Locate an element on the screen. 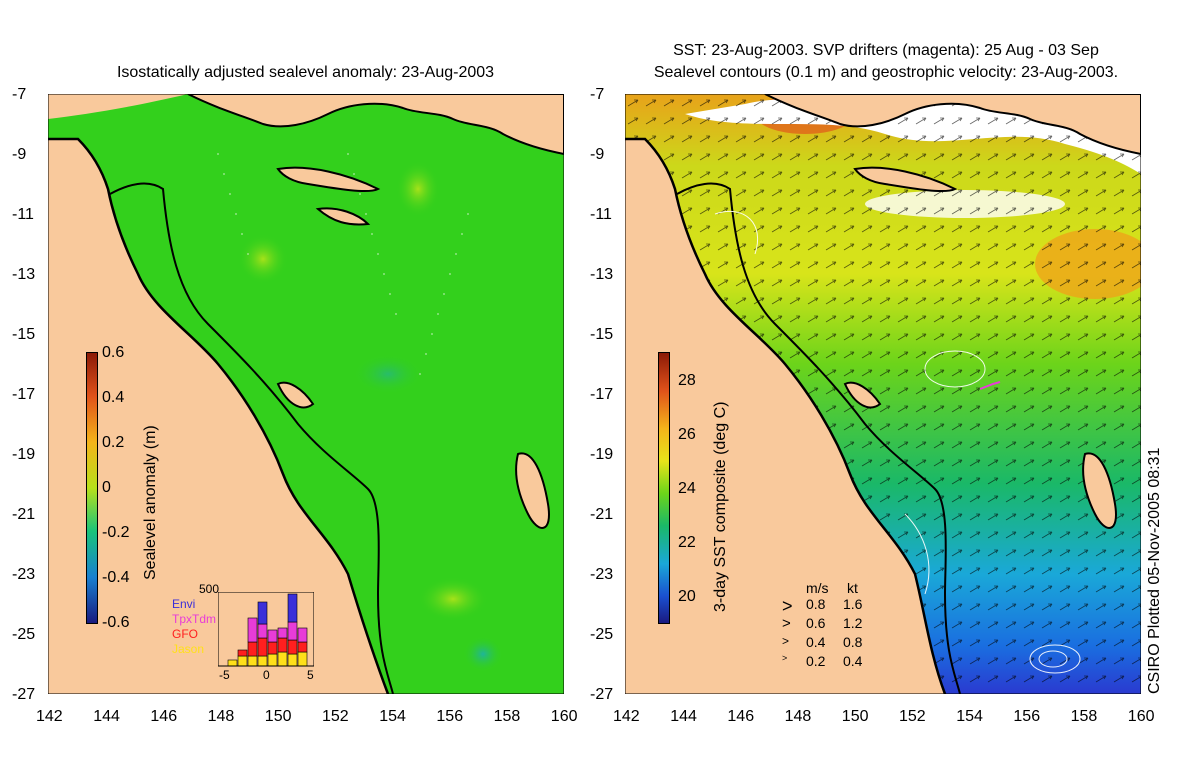  histogram-x-tick: 0 is located at coordinates (266, 675).